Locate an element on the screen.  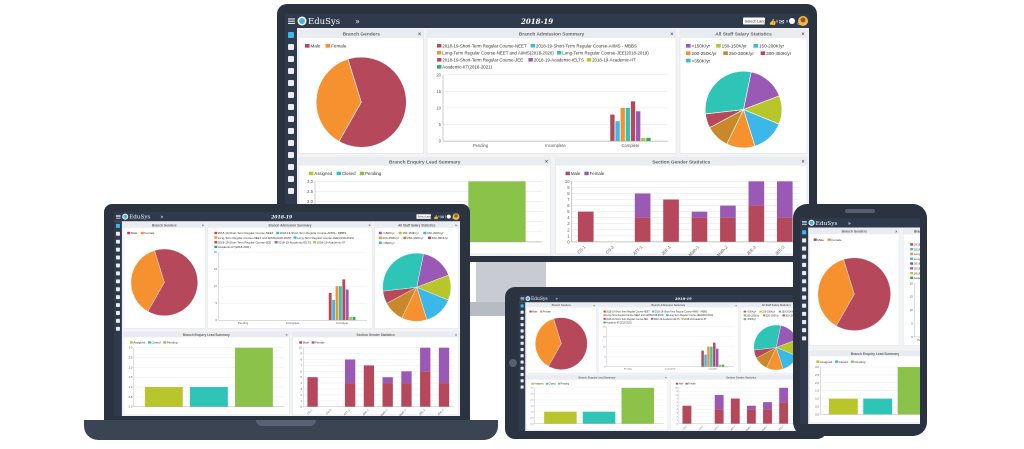
thumbs-up-icon: 👍 is located at coordinates (772, 22).